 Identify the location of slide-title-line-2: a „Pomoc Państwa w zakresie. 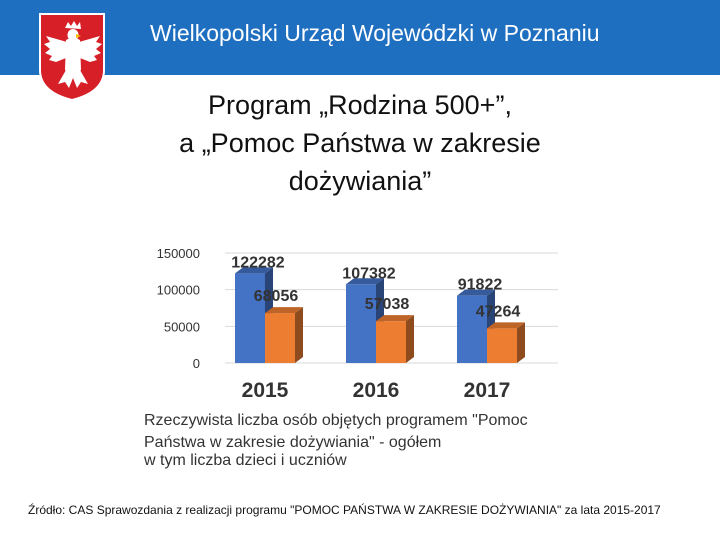
(360, 143).